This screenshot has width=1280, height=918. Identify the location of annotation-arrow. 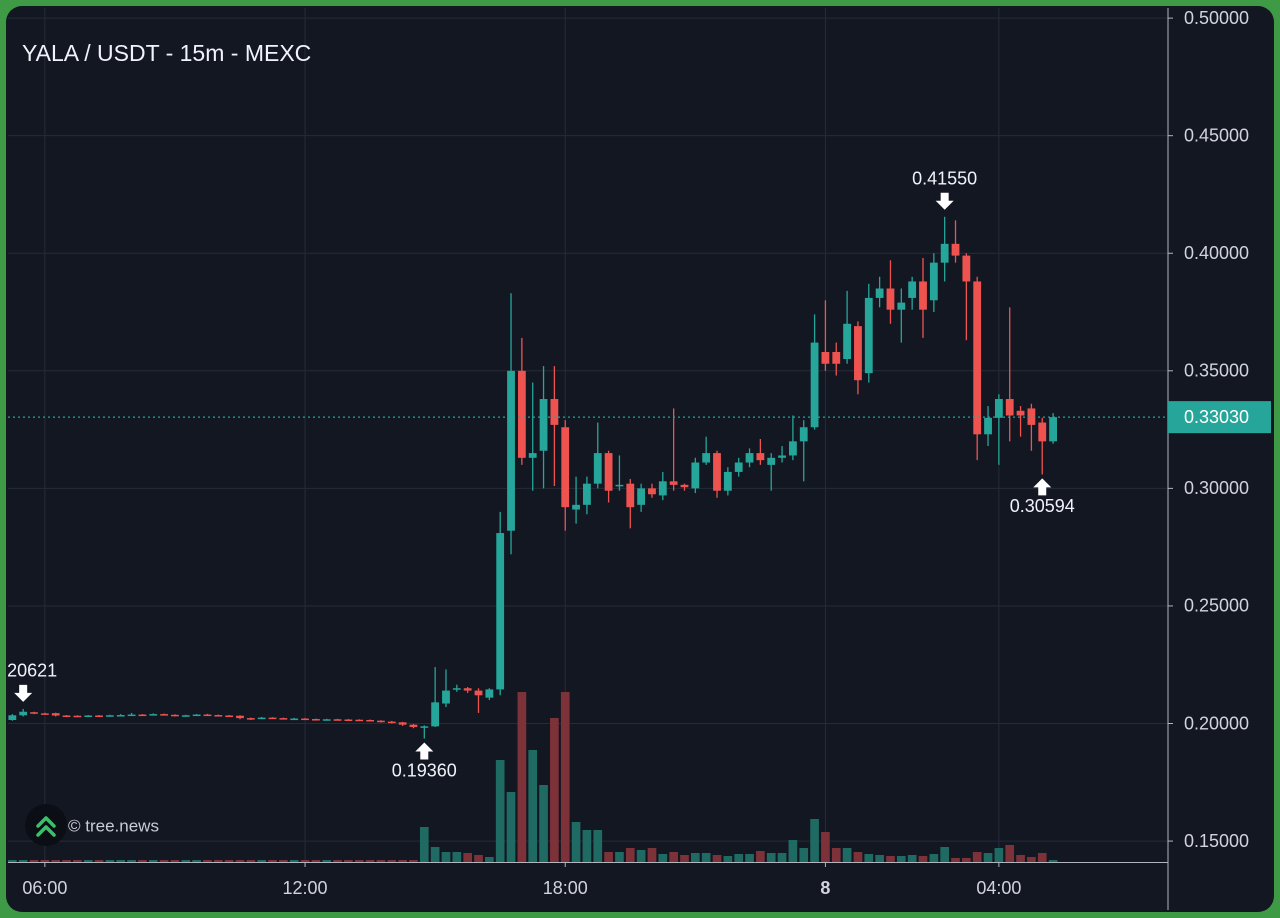
(944, 201).